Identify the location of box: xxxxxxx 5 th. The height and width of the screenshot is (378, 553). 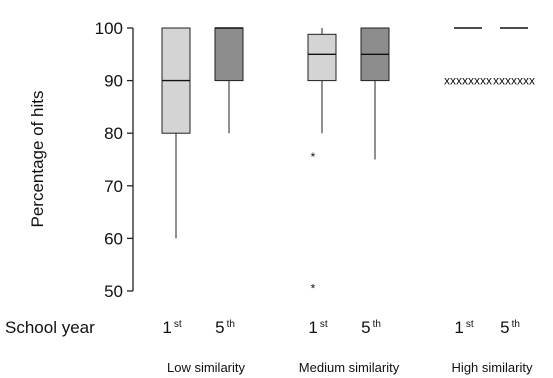
(514, 182).